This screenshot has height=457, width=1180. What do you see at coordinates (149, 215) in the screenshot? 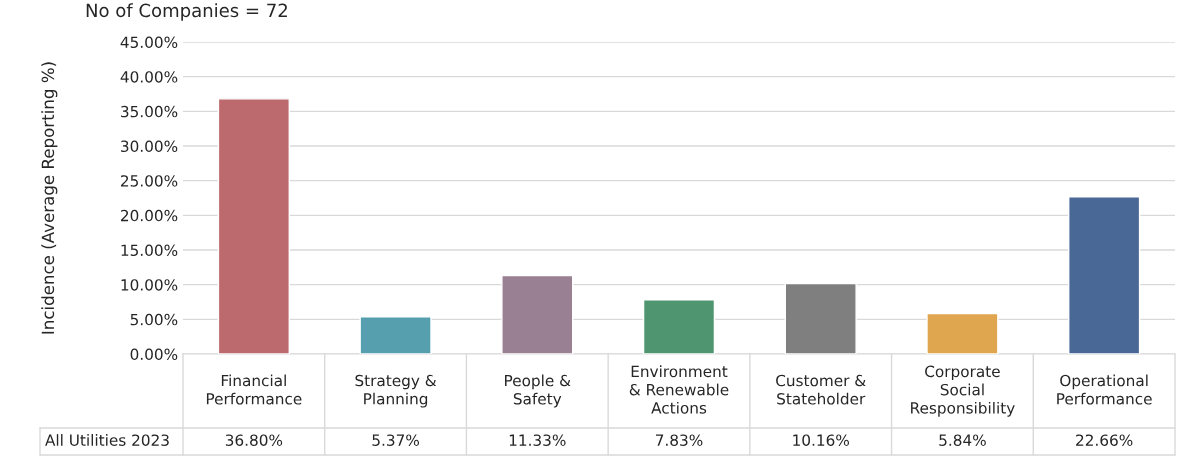
I see `y-tick-label: 20.00%` at bounding box center [149, 215].